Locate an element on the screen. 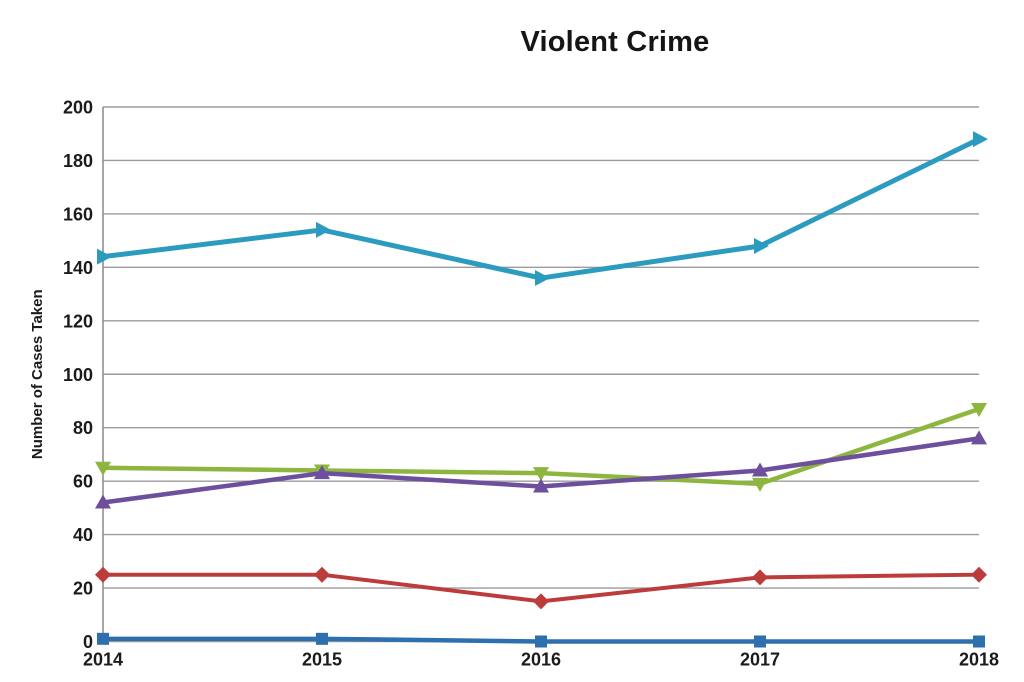 This screenshot has width=1024, height=682. x-tick-label: 2017 is located at coordinates (760, 660).